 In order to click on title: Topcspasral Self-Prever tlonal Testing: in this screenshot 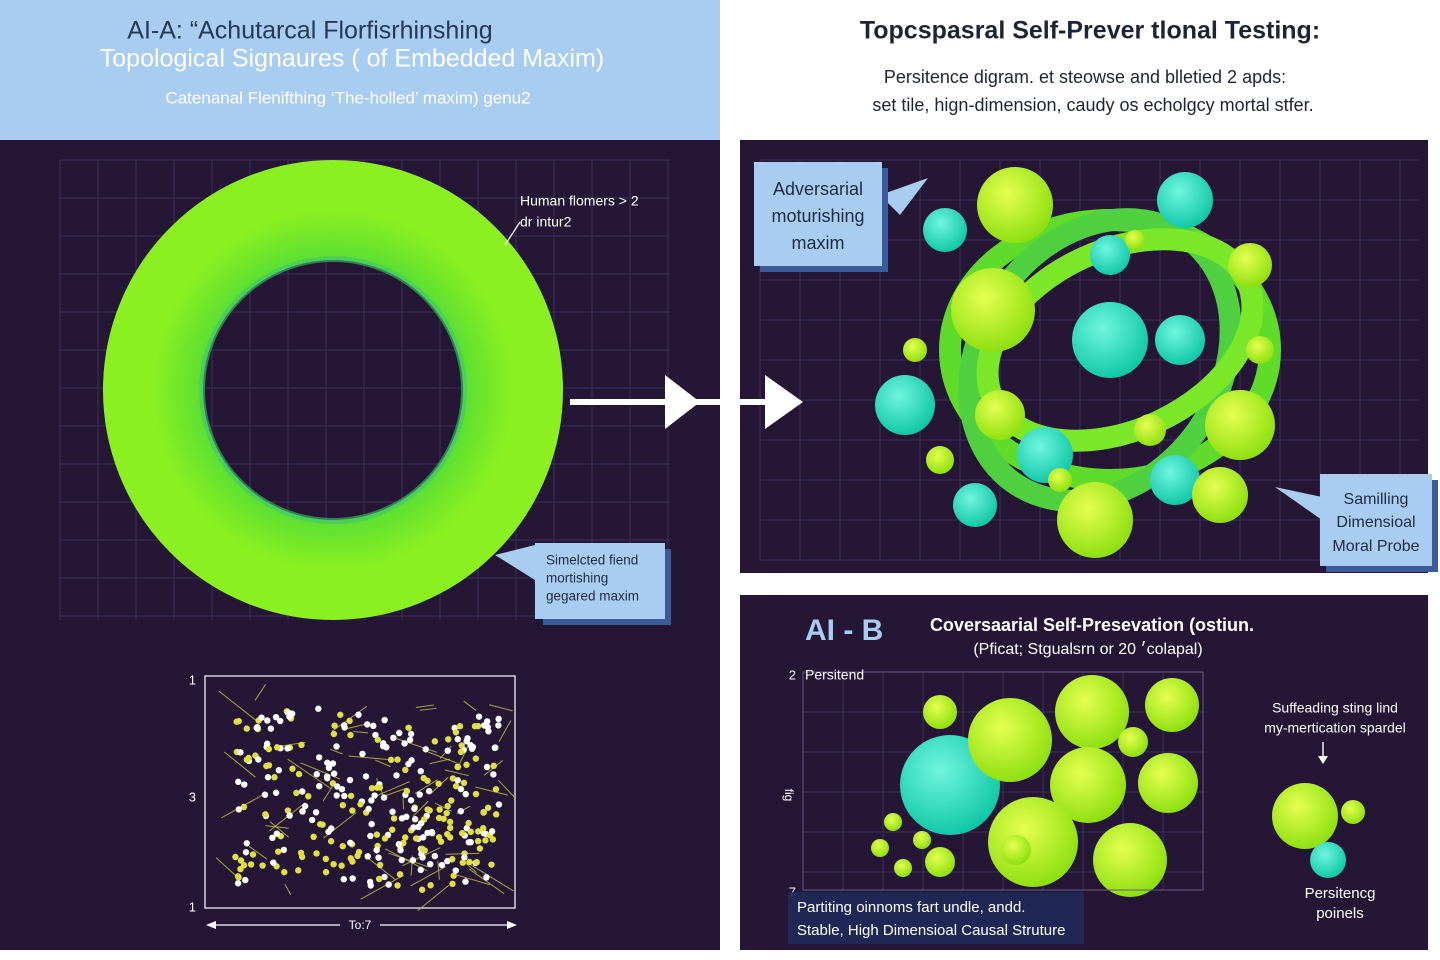, I will do `click(1090, 31)`.